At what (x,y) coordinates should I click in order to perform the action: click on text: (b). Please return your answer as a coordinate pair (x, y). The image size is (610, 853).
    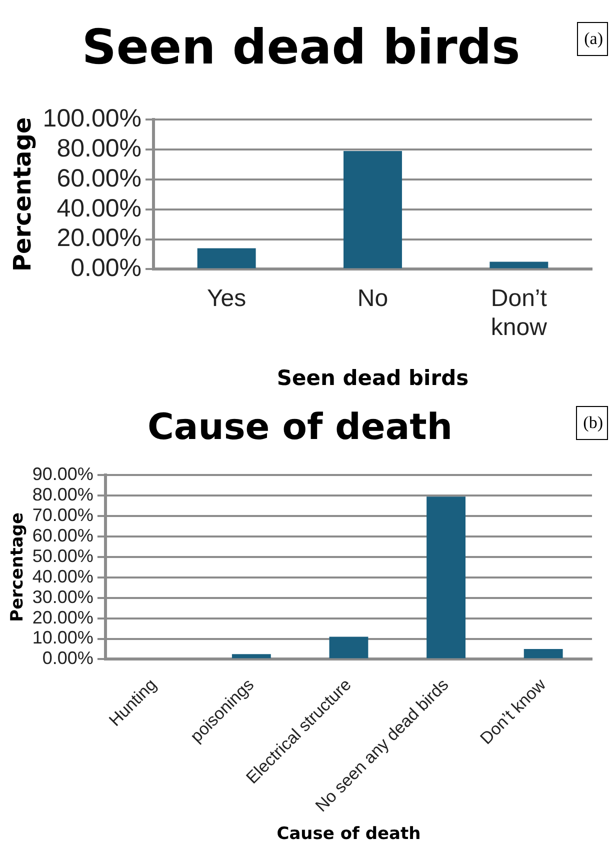
    Looking at the image, I should click on (592, 423).